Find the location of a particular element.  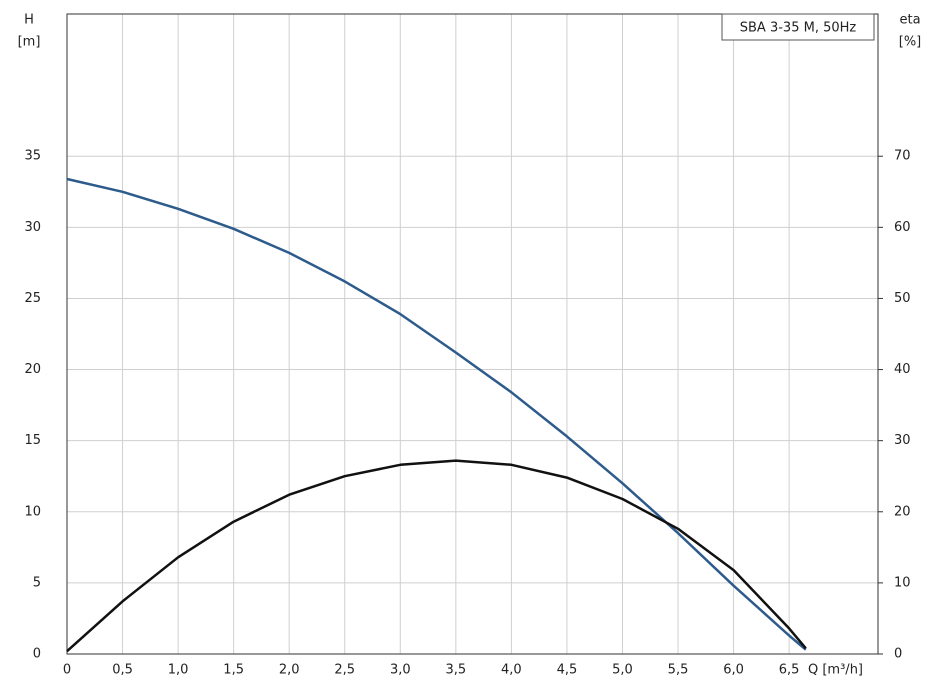

y2-tick-label: 20 is located at coordinates (902, 511).